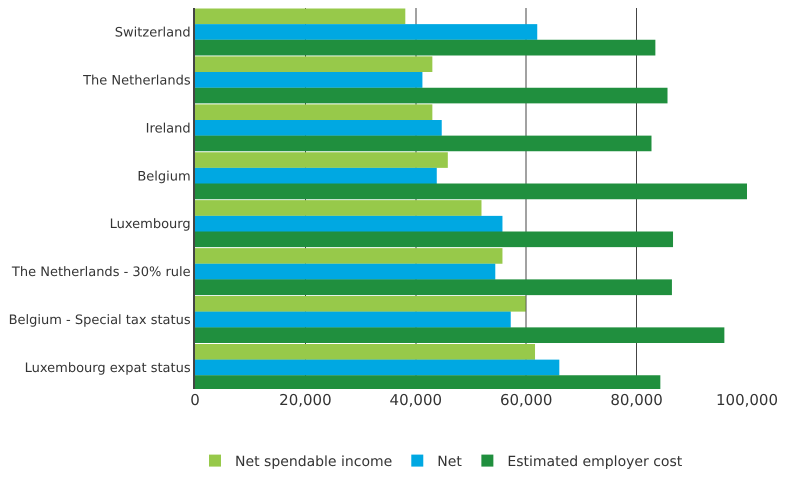 The height and width of the screenshot is (477, 787). I want to click on y-tick-label: Belgium, so click(164, 176).